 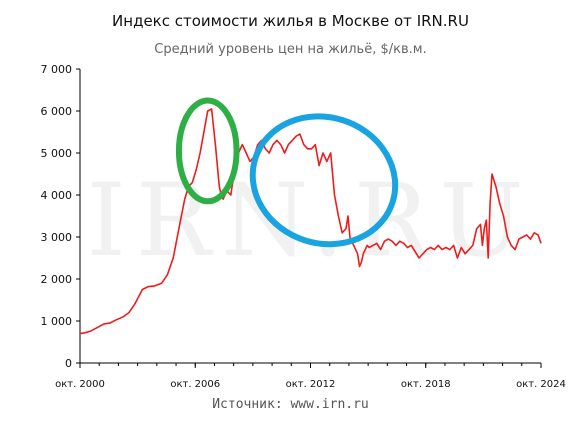 I want to click on blue-highlight-ellipse, so click(x=324, y=180).